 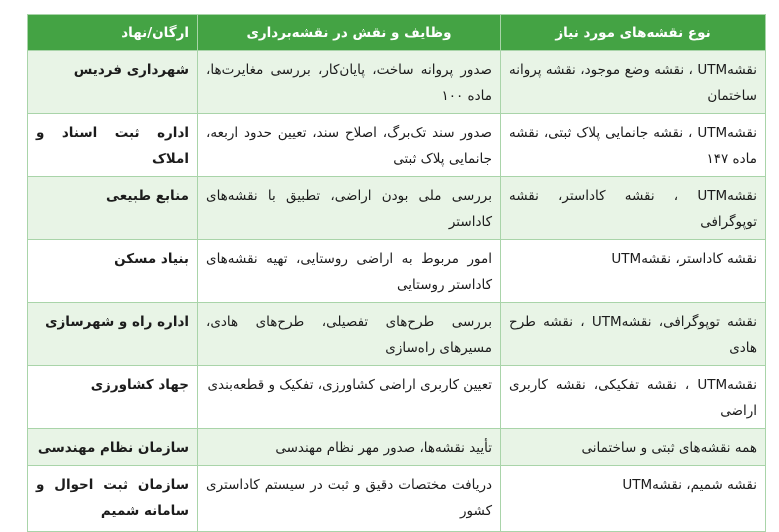 What do you see at coordinates (112, 397) in the screenshot?
I see `org-cell: جهاد کشاورزی` at bounding box center [112, 397].